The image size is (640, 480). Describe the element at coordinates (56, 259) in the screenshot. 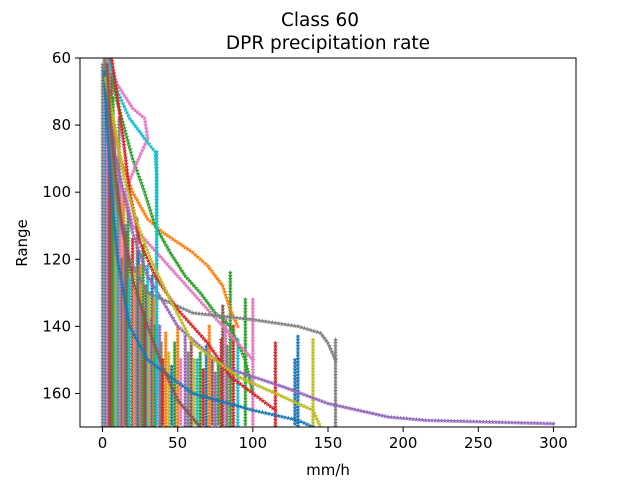

I see `y-tick-label: 120` at that location.